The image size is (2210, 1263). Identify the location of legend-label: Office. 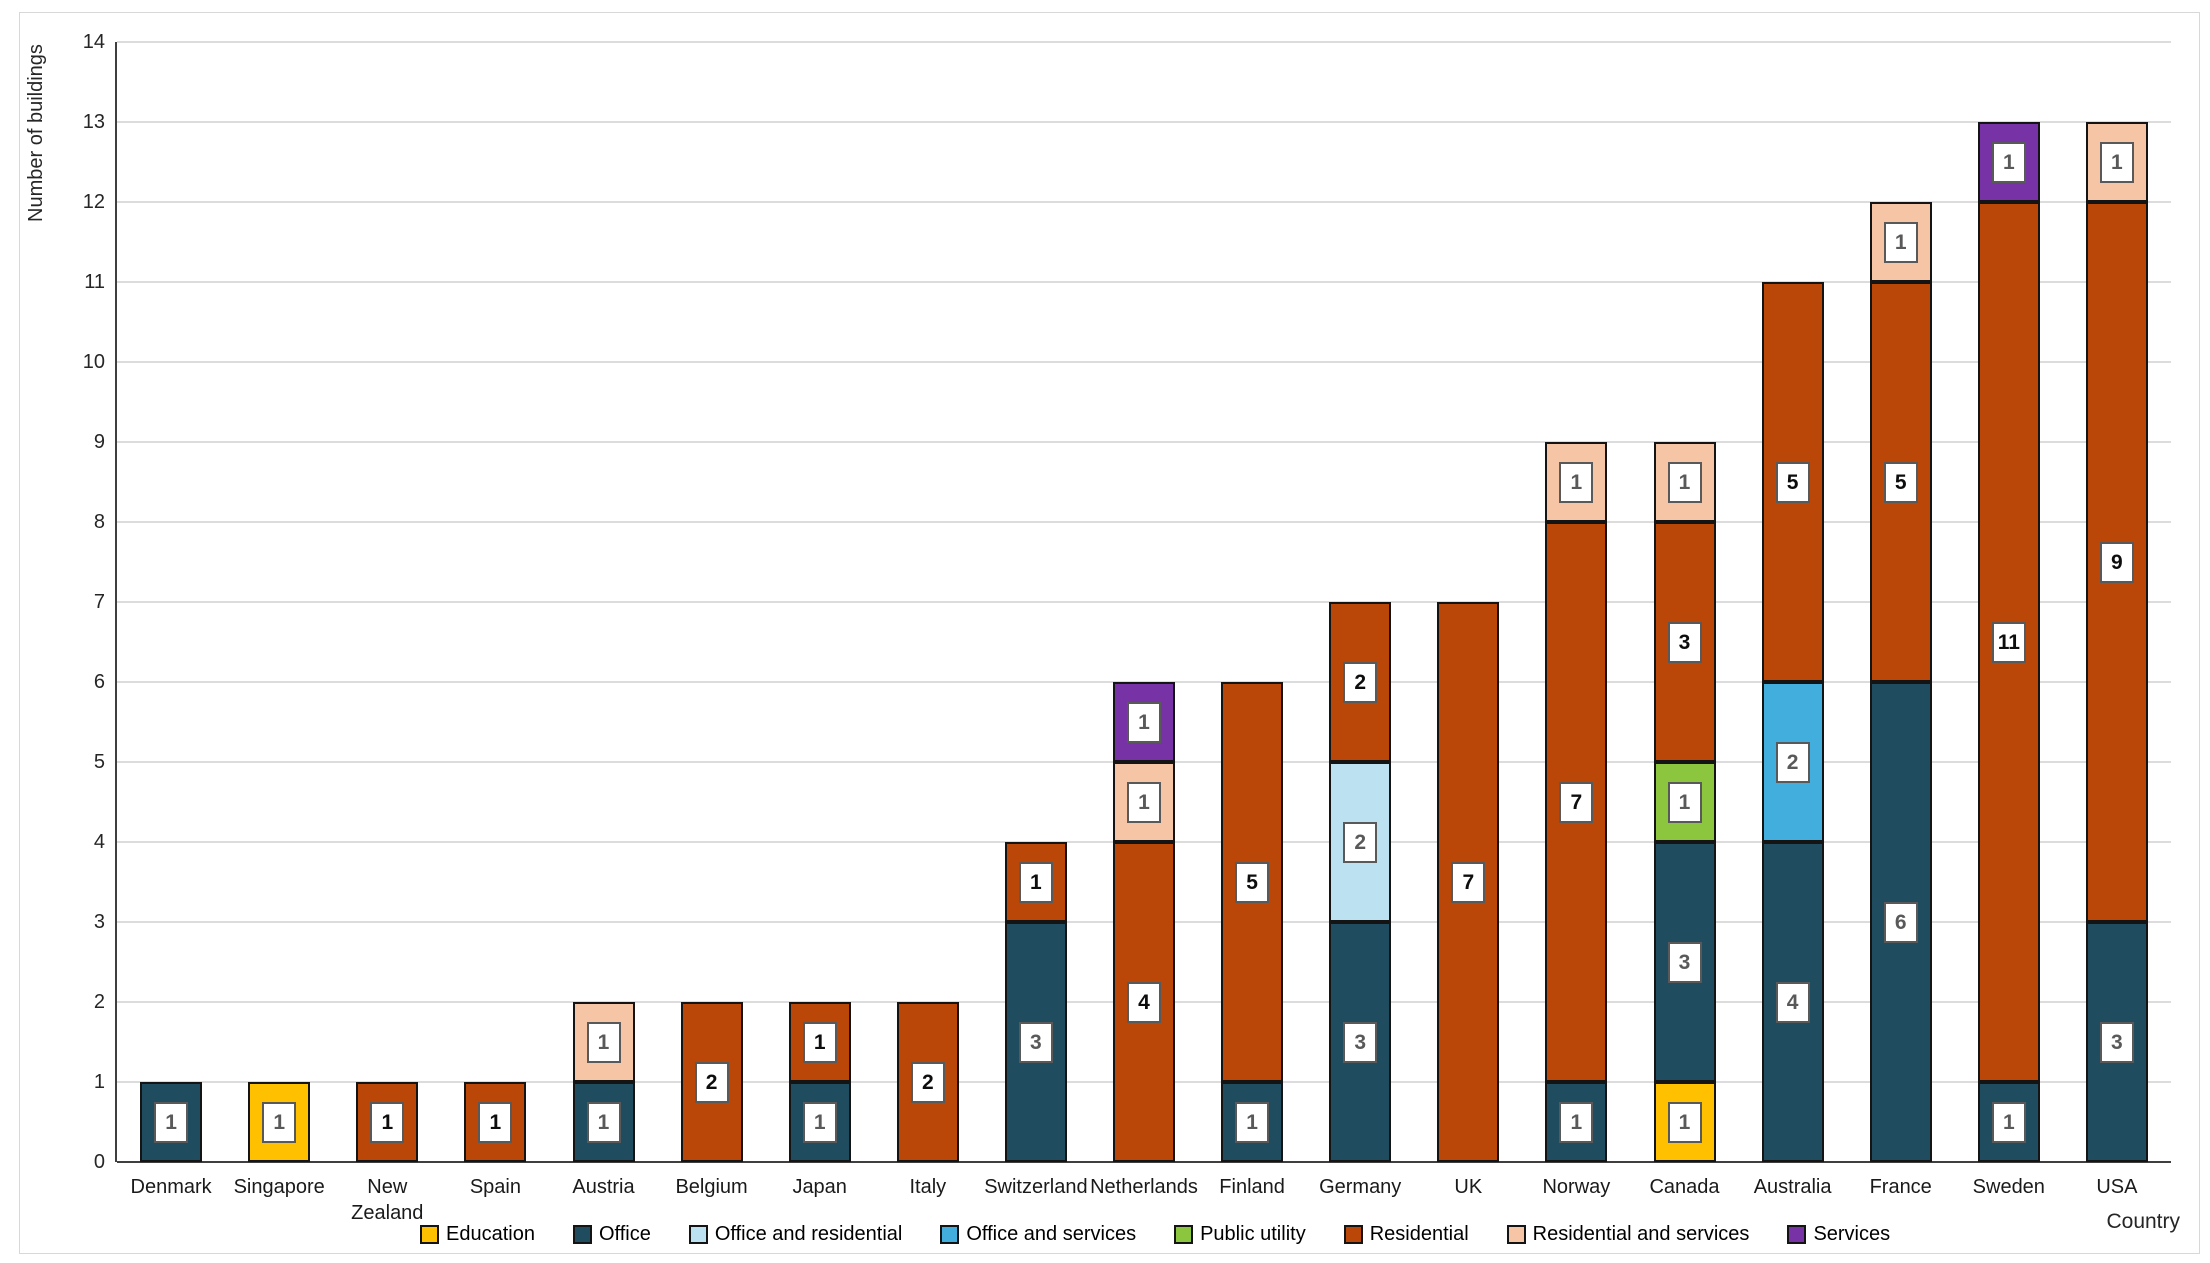
(624, 1234).